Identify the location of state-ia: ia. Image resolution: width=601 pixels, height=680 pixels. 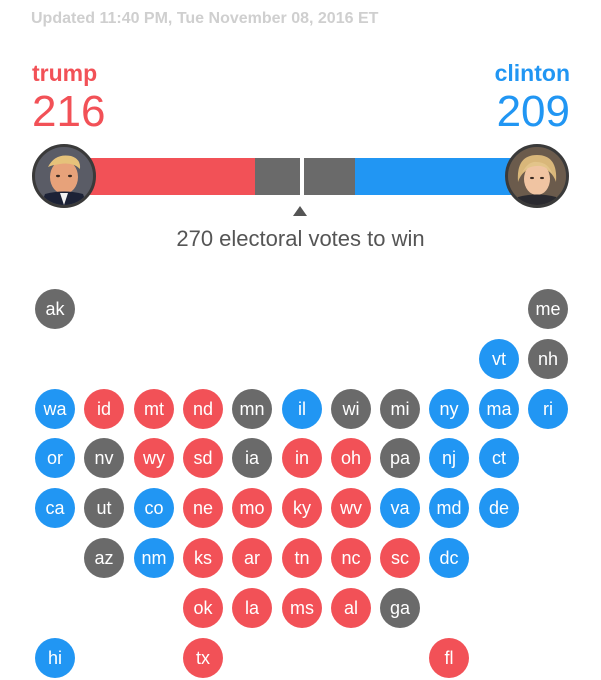
(252, 458).